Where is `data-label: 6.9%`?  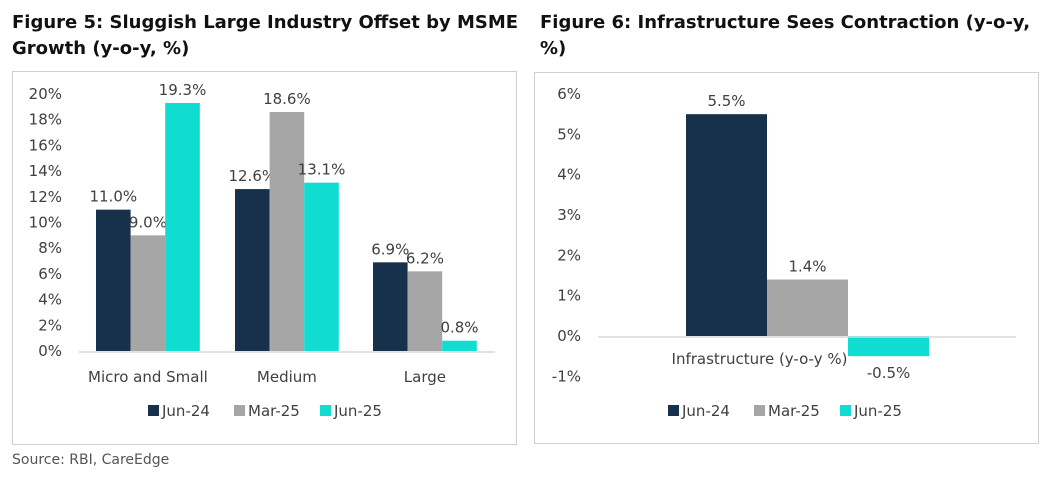
data-label: 6.9% is located at coordinates (390, 249).